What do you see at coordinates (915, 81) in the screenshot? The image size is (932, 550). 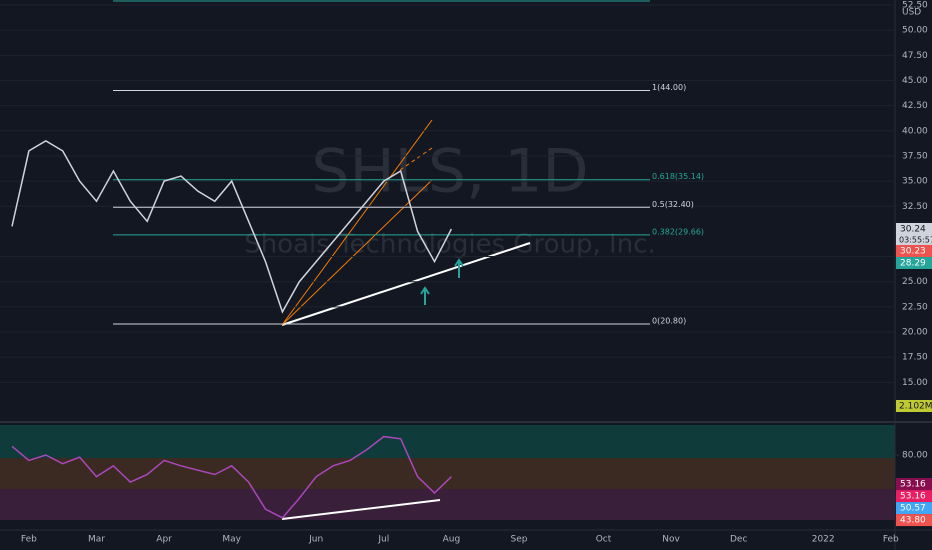 I see `y-tick-label: 45.00` at bounding box center [915, 81].